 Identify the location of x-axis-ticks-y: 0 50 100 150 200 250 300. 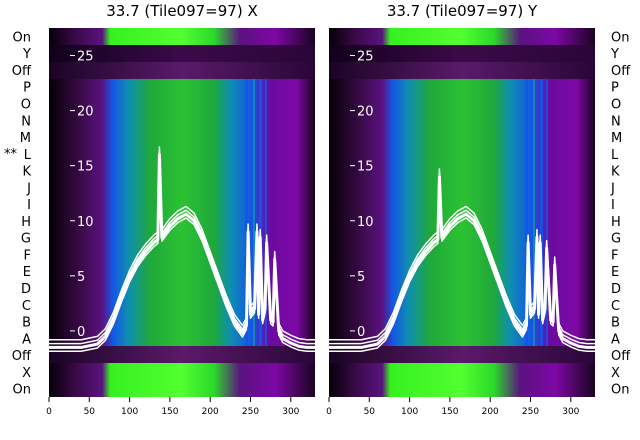
(453, 407).